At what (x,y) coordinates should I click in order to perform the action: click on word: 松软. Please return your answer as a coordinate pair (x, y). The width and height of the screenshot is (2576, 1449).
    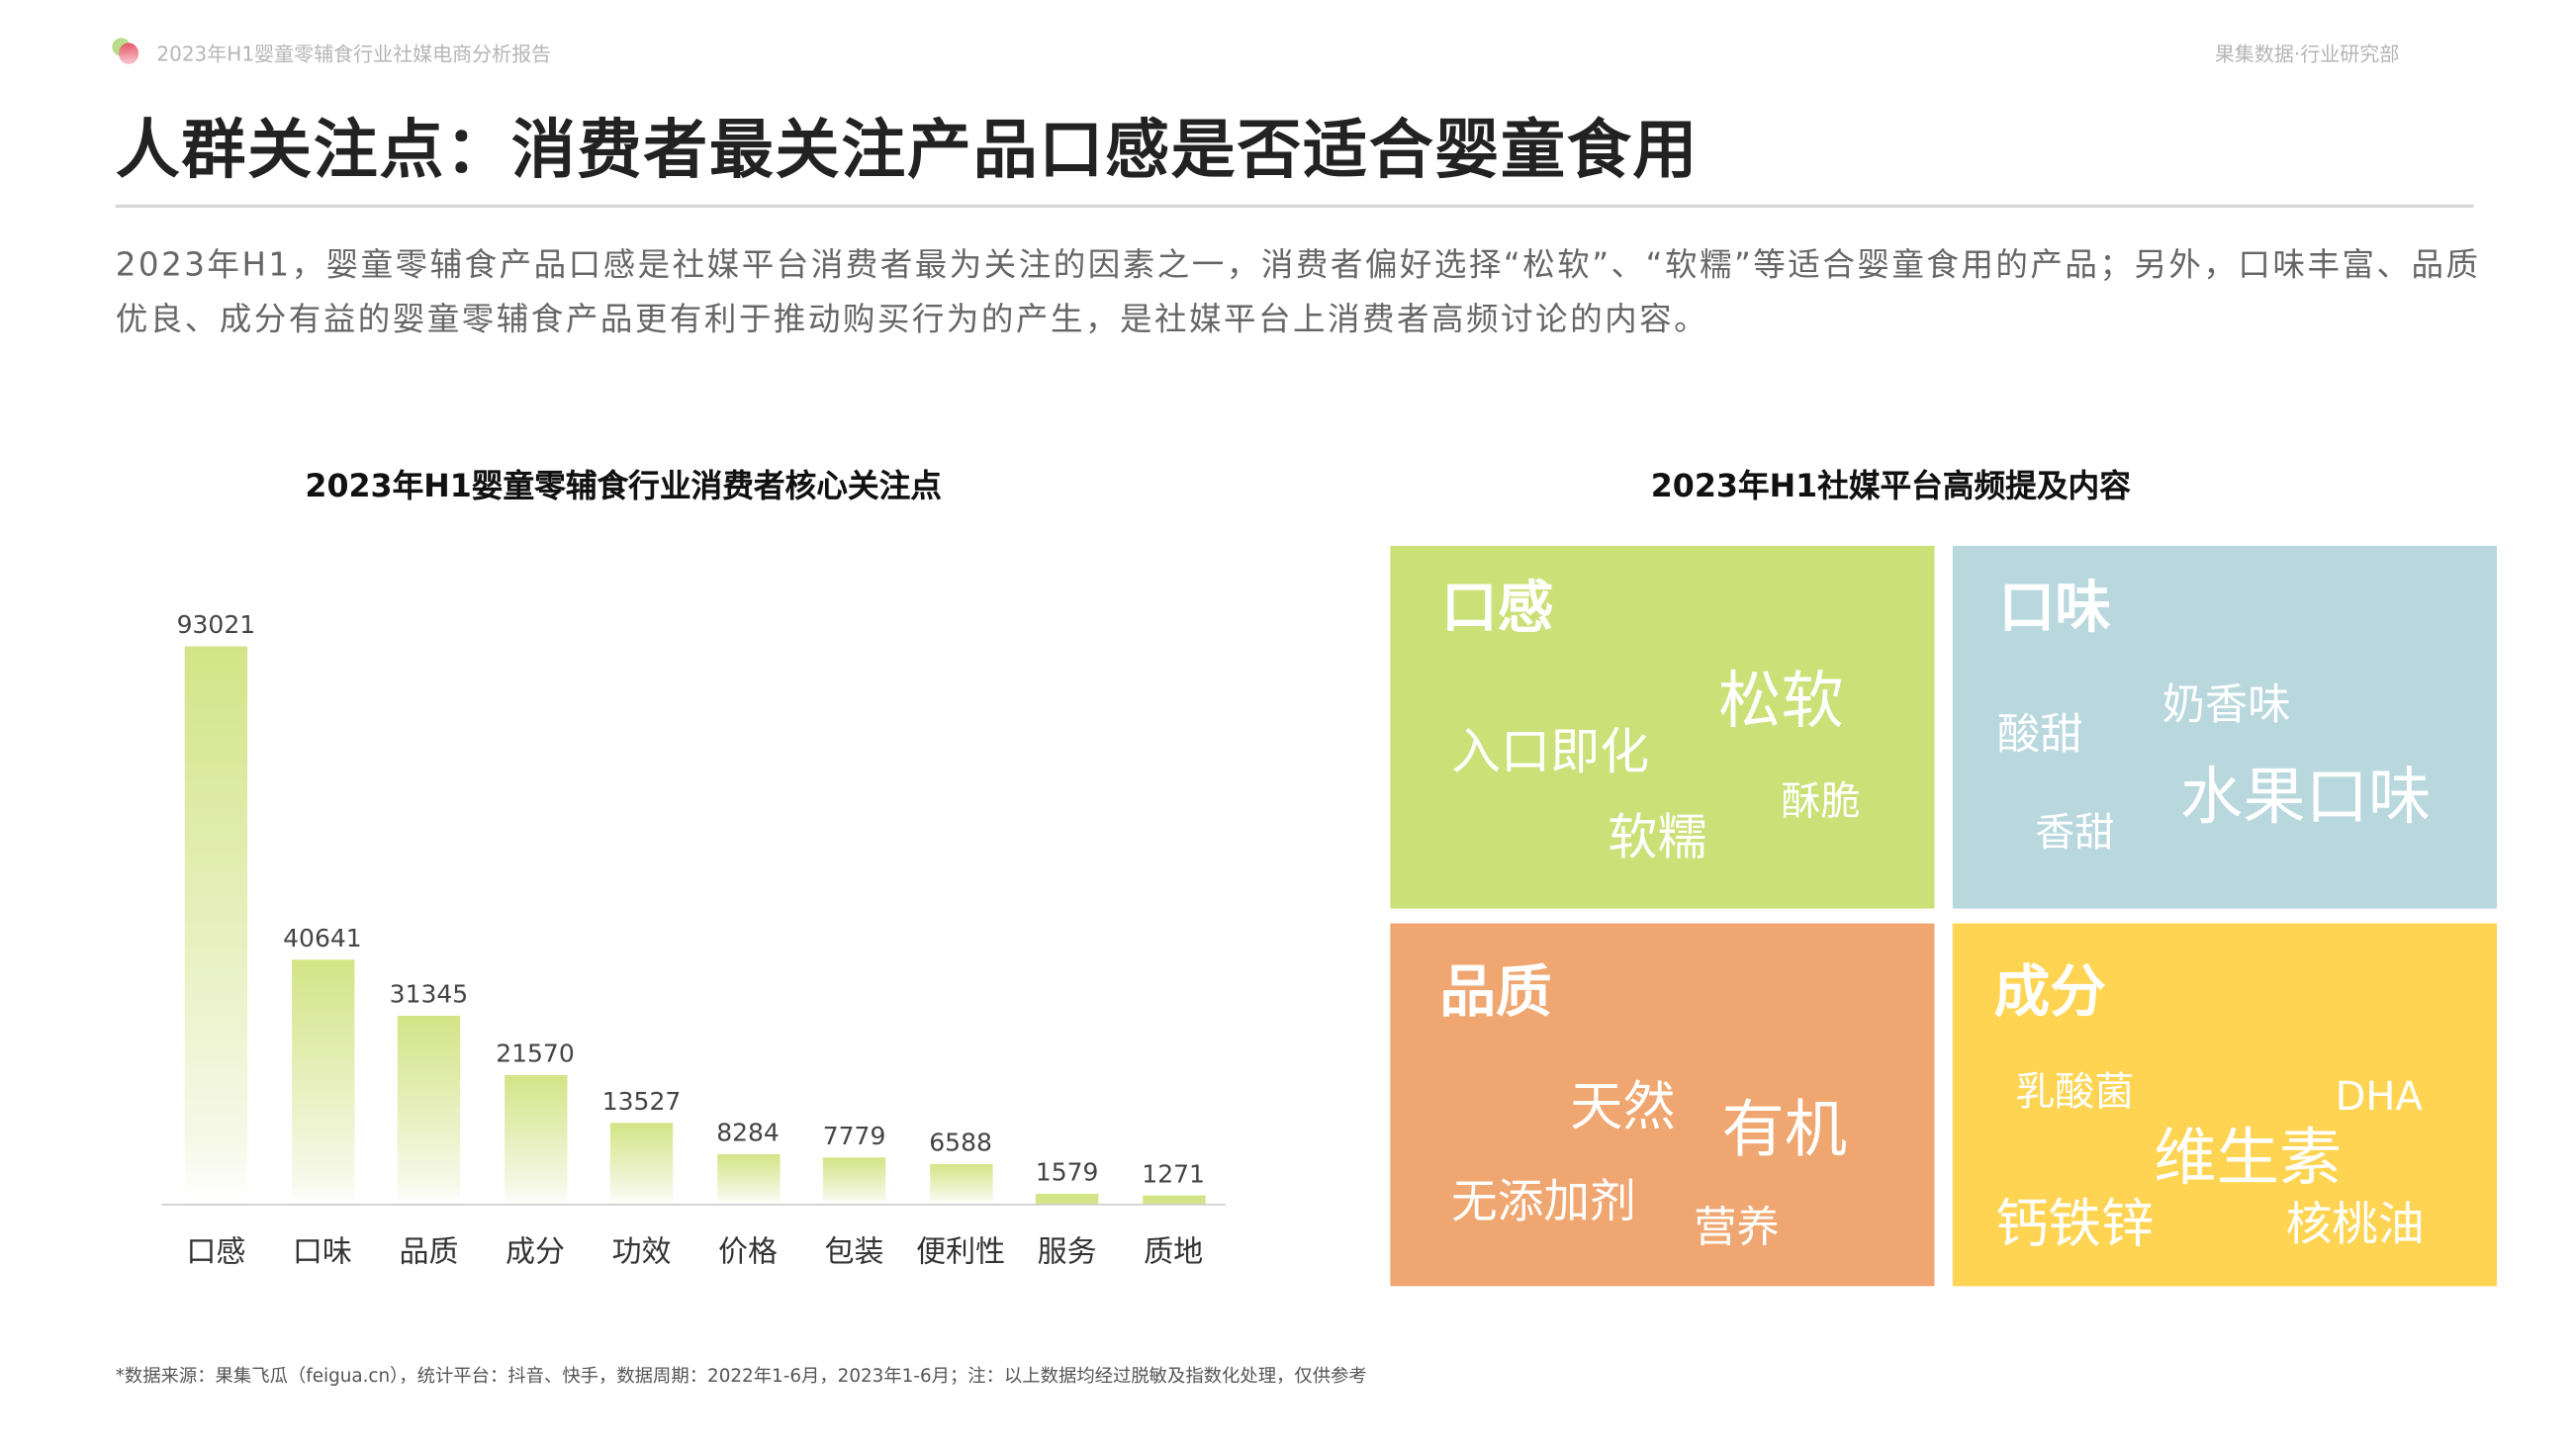
    Looking at the image, I should click on (1781, 701).